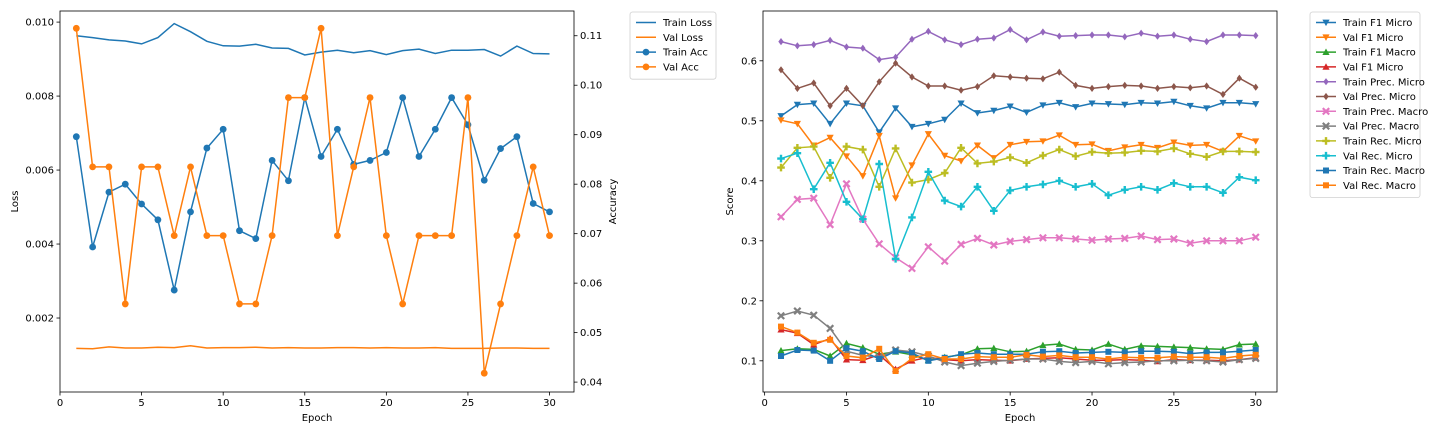 This screenshot has height=436, width=1440. Describe the element at coordinates (304, 403) in the screenshot. I see `x-tick-label: 15` at that location.